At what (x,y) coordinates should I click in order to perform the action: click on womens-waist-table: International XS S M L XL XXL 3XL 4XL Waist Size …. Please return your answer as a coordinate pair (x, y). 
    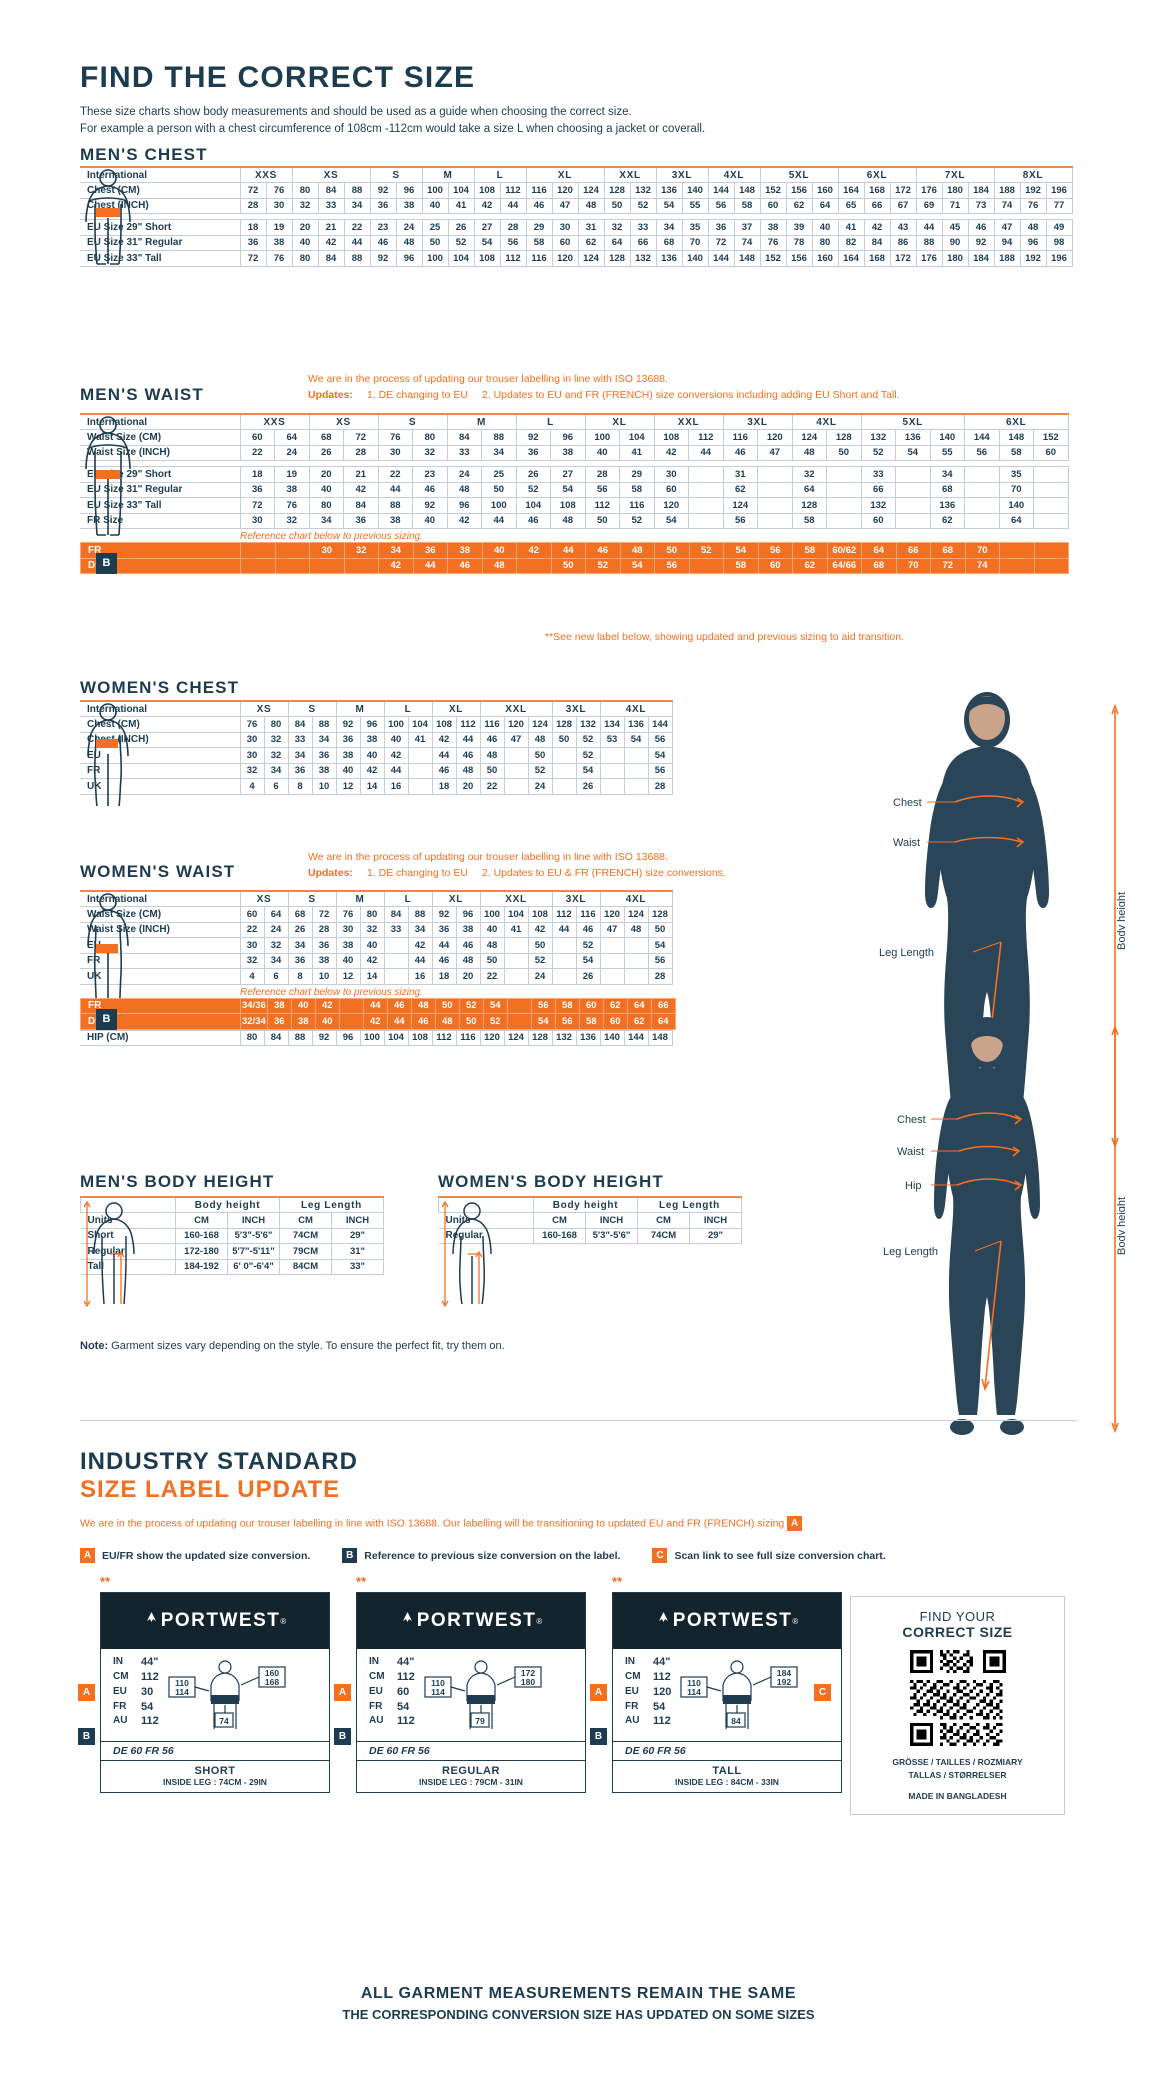
    Looking at the image, I should click on (376, 937).